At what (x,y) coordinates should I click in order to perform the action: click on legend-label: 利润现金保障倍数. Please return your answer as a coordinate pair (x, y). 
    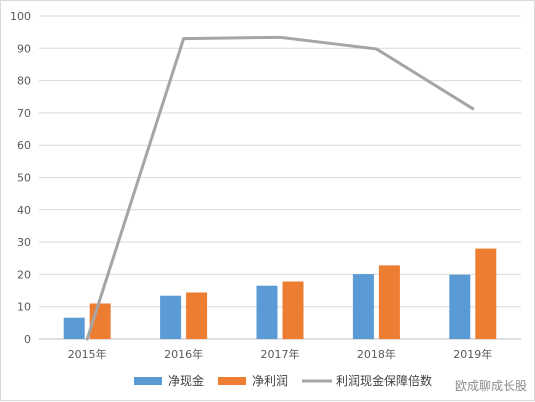
    Looking at the image, I should click on (384, 380).